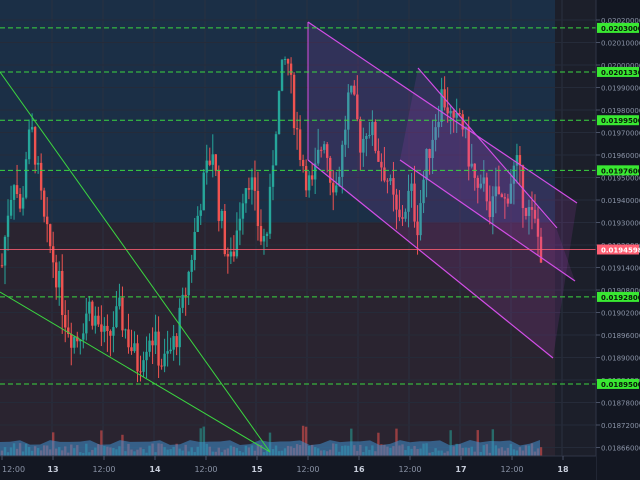  What do you see at coordinates (620, 201) in the screenshot?
I see `price-tick-label: 0.01940000` at bounding box center [620, 201].